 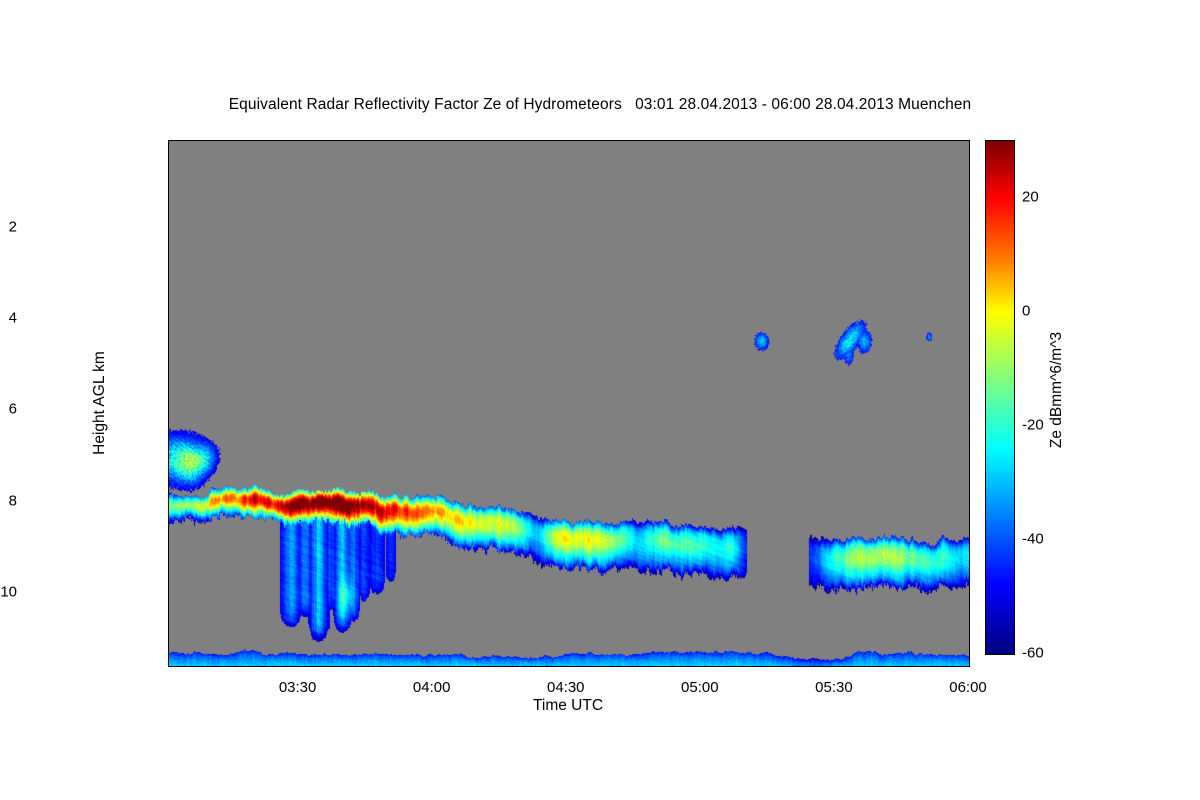 What do you see at coordinates (99, 403) in the screenshot?
I see `y-axis-title: Height AGL km` at bounding box center [99, 403].